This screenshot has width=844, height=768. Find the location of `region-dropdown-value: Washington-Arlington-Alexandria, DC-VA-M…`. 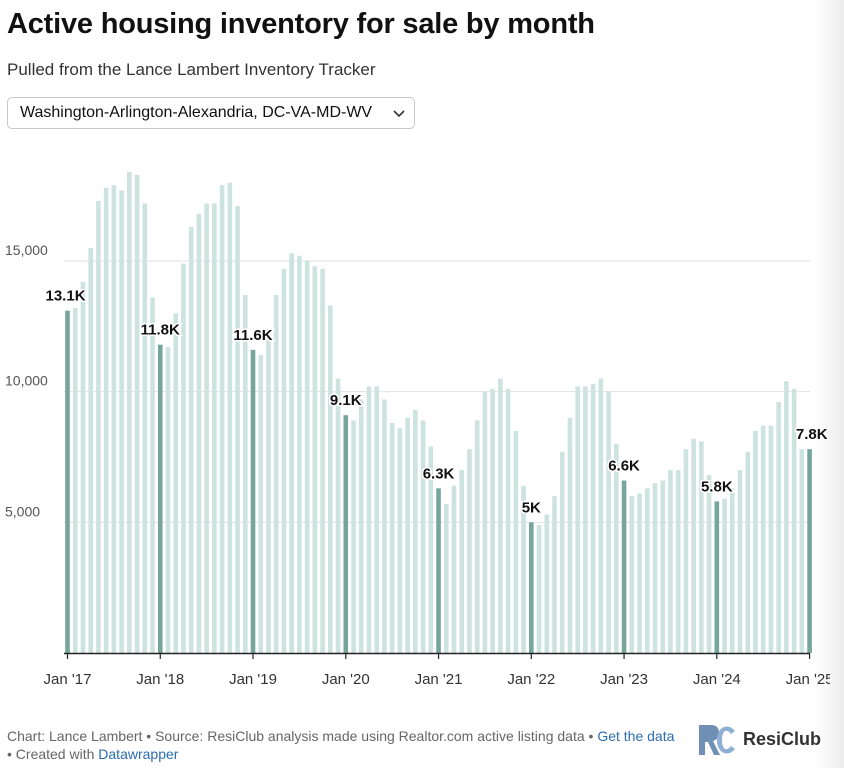

region-dropdown-value: Washington-Arlington-Alexandria, DC-VA-M… is located at coordinates (196, 112).